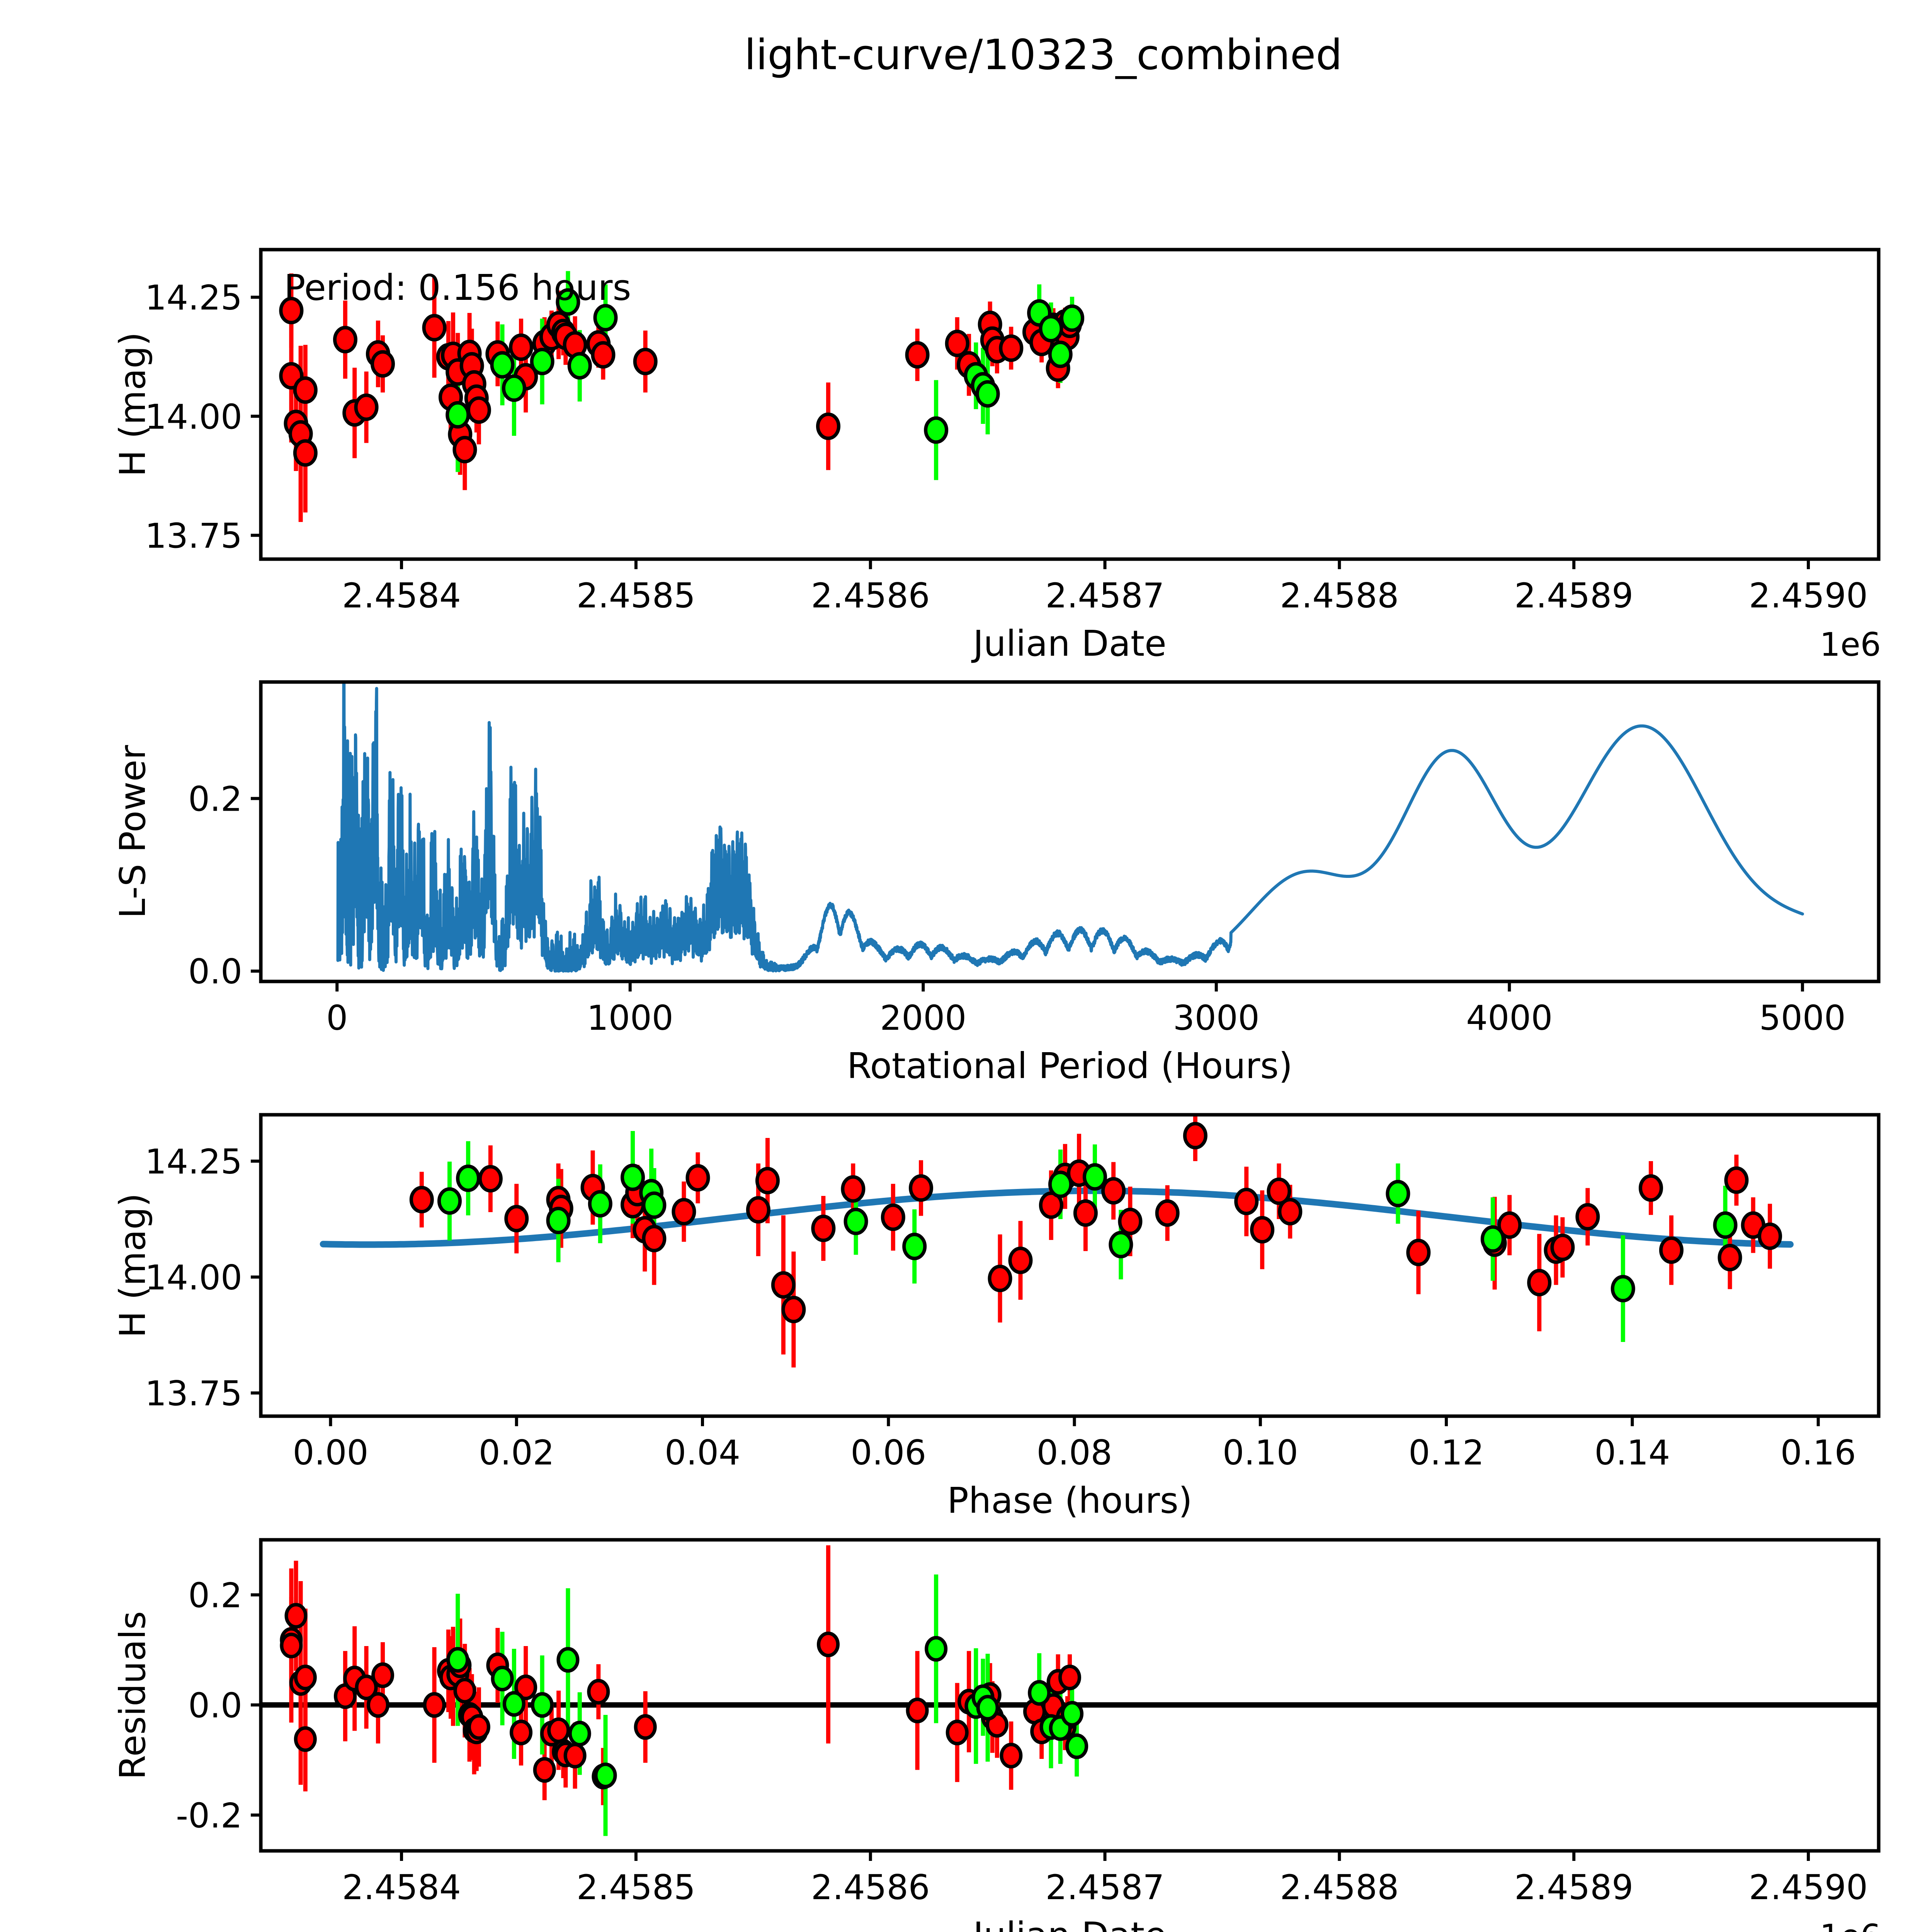 This screenshot has height=1932, width=1932. I want to click on lightcurve-data-layer, so click(682, 396).